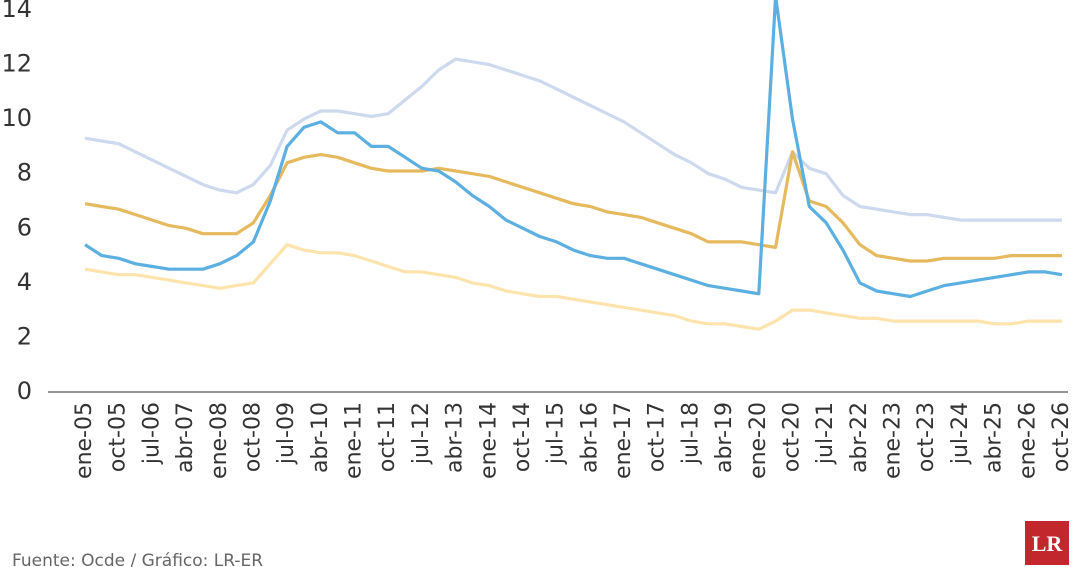  I want to click on y-tick-label: 6, so click(24, 227).